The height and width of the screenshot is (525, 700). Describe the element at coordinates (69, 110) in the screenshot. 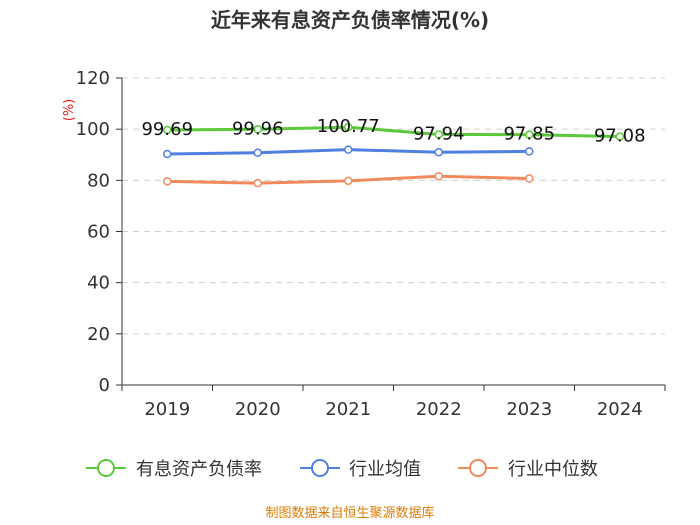

I see `y-axis-unit: (%)` at that location.